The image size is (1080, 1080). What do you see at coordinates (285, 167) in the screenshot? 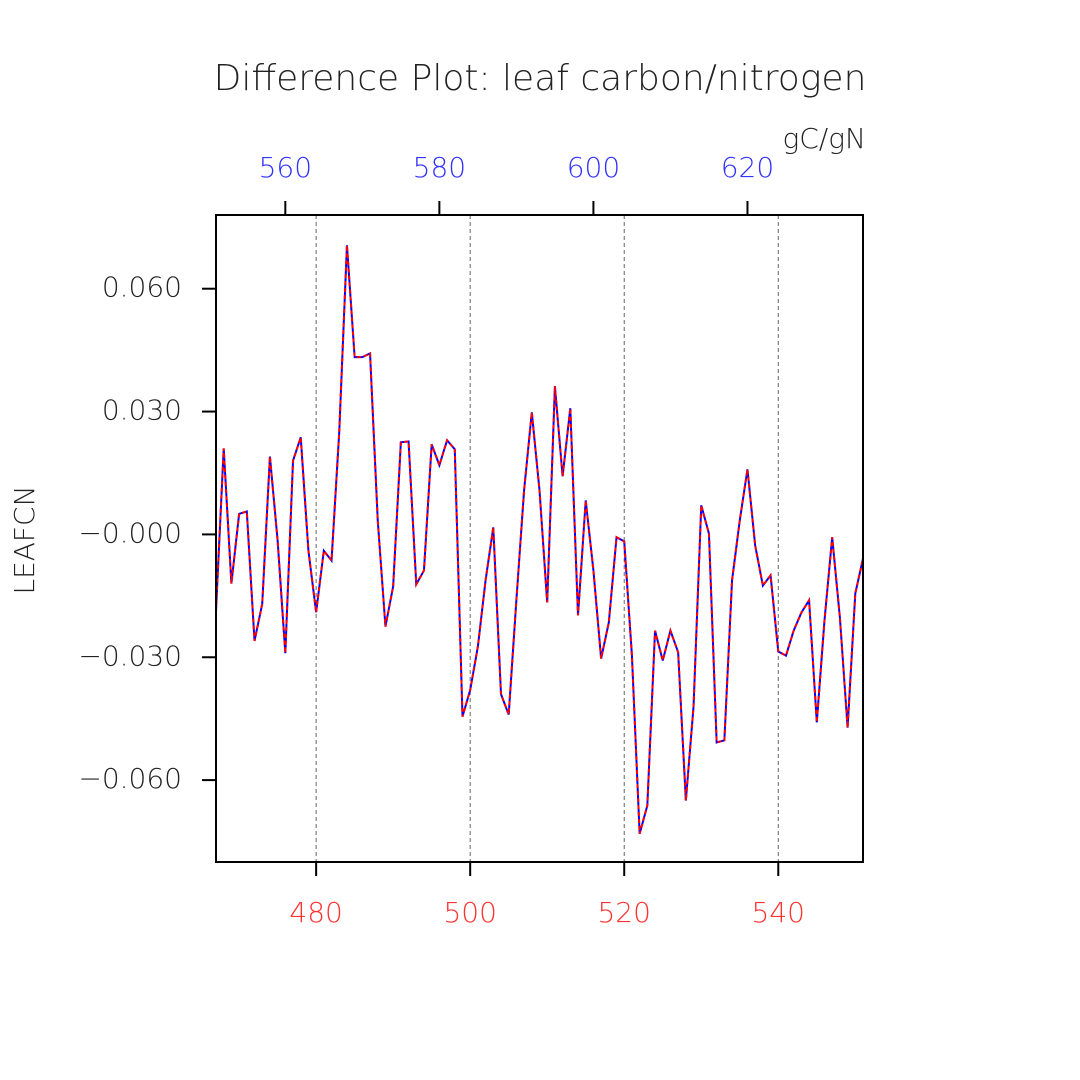
I see `x2-tick-label: 560` at bounding box center [285, 167].